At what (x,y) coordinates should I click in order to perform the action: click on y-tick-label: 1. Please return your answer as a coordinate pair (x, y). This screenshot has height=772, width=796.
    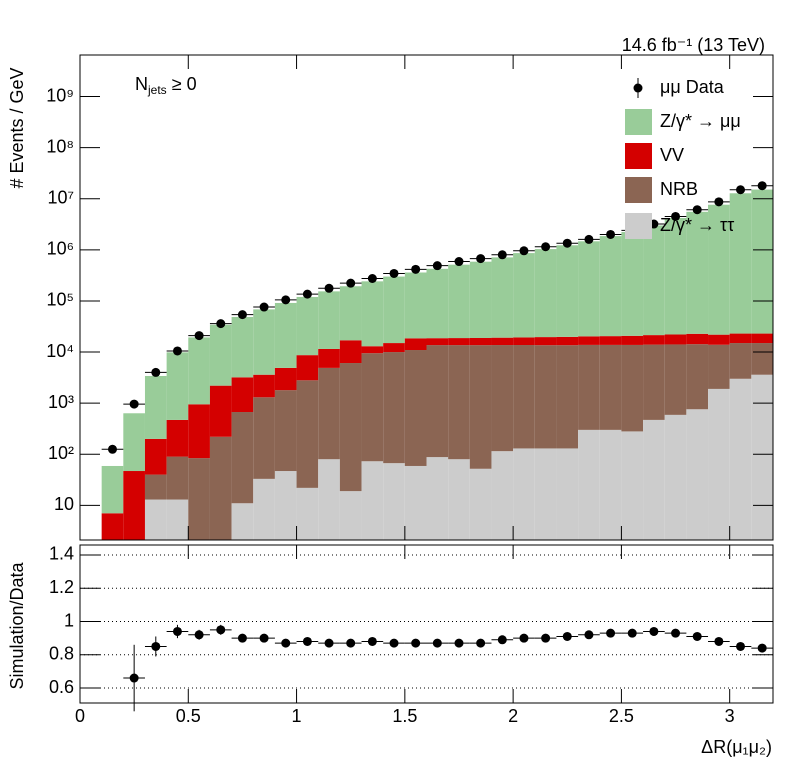
    Looking at the image, I should click on (69, 620).